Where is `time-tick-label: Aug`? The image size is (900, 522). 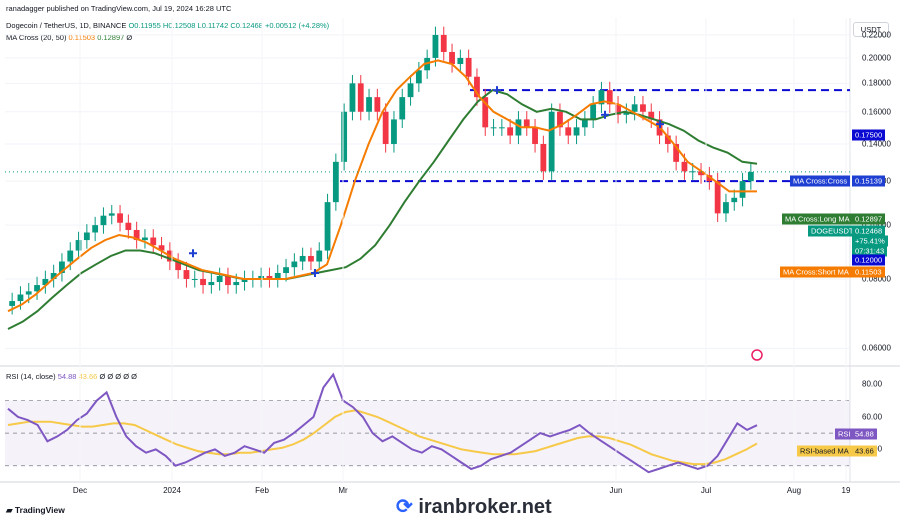 time-tick-label: Aug is located at coordinates (794, 490).